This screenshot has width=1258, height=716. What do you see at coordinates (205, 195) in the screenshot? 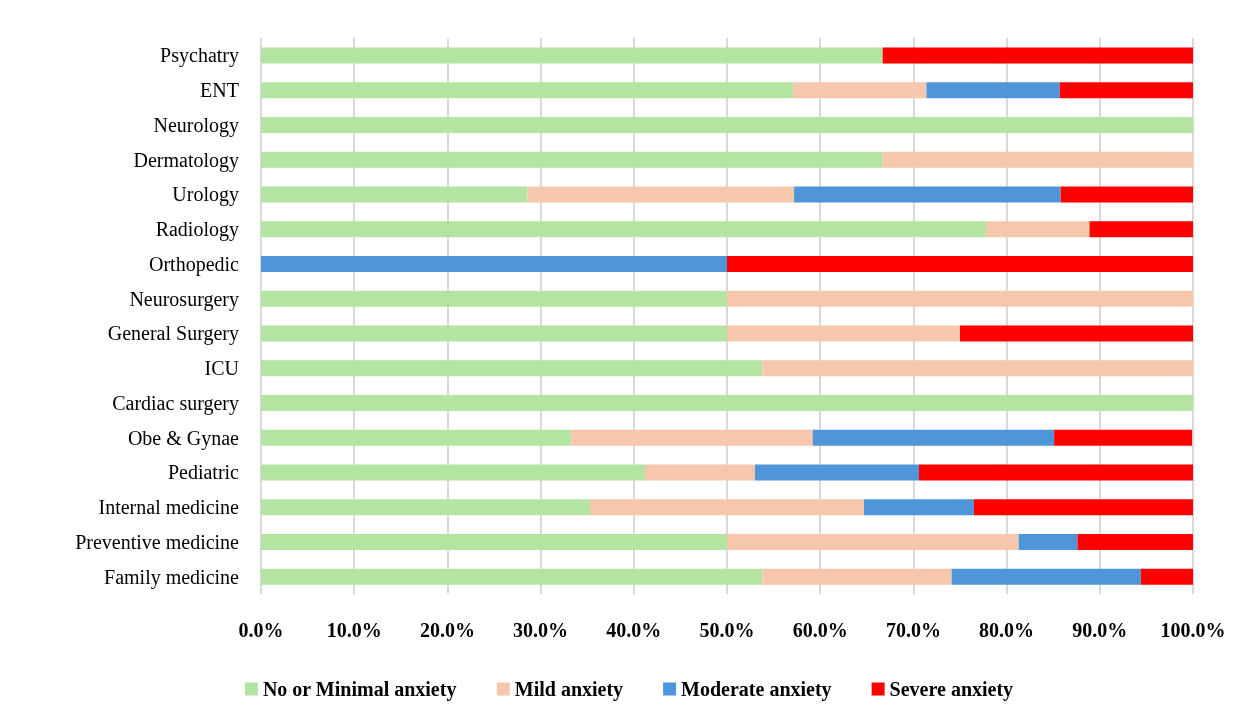
I see `y-tick-label: Urology` at bounding box center [205, 195].